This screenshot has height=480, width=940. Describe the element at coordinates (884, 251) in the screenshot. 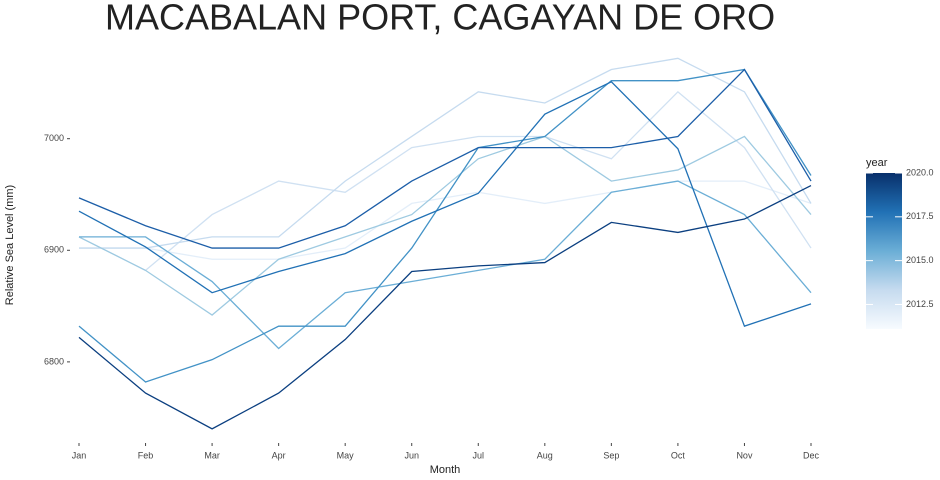

I see `colorbar` at that location.